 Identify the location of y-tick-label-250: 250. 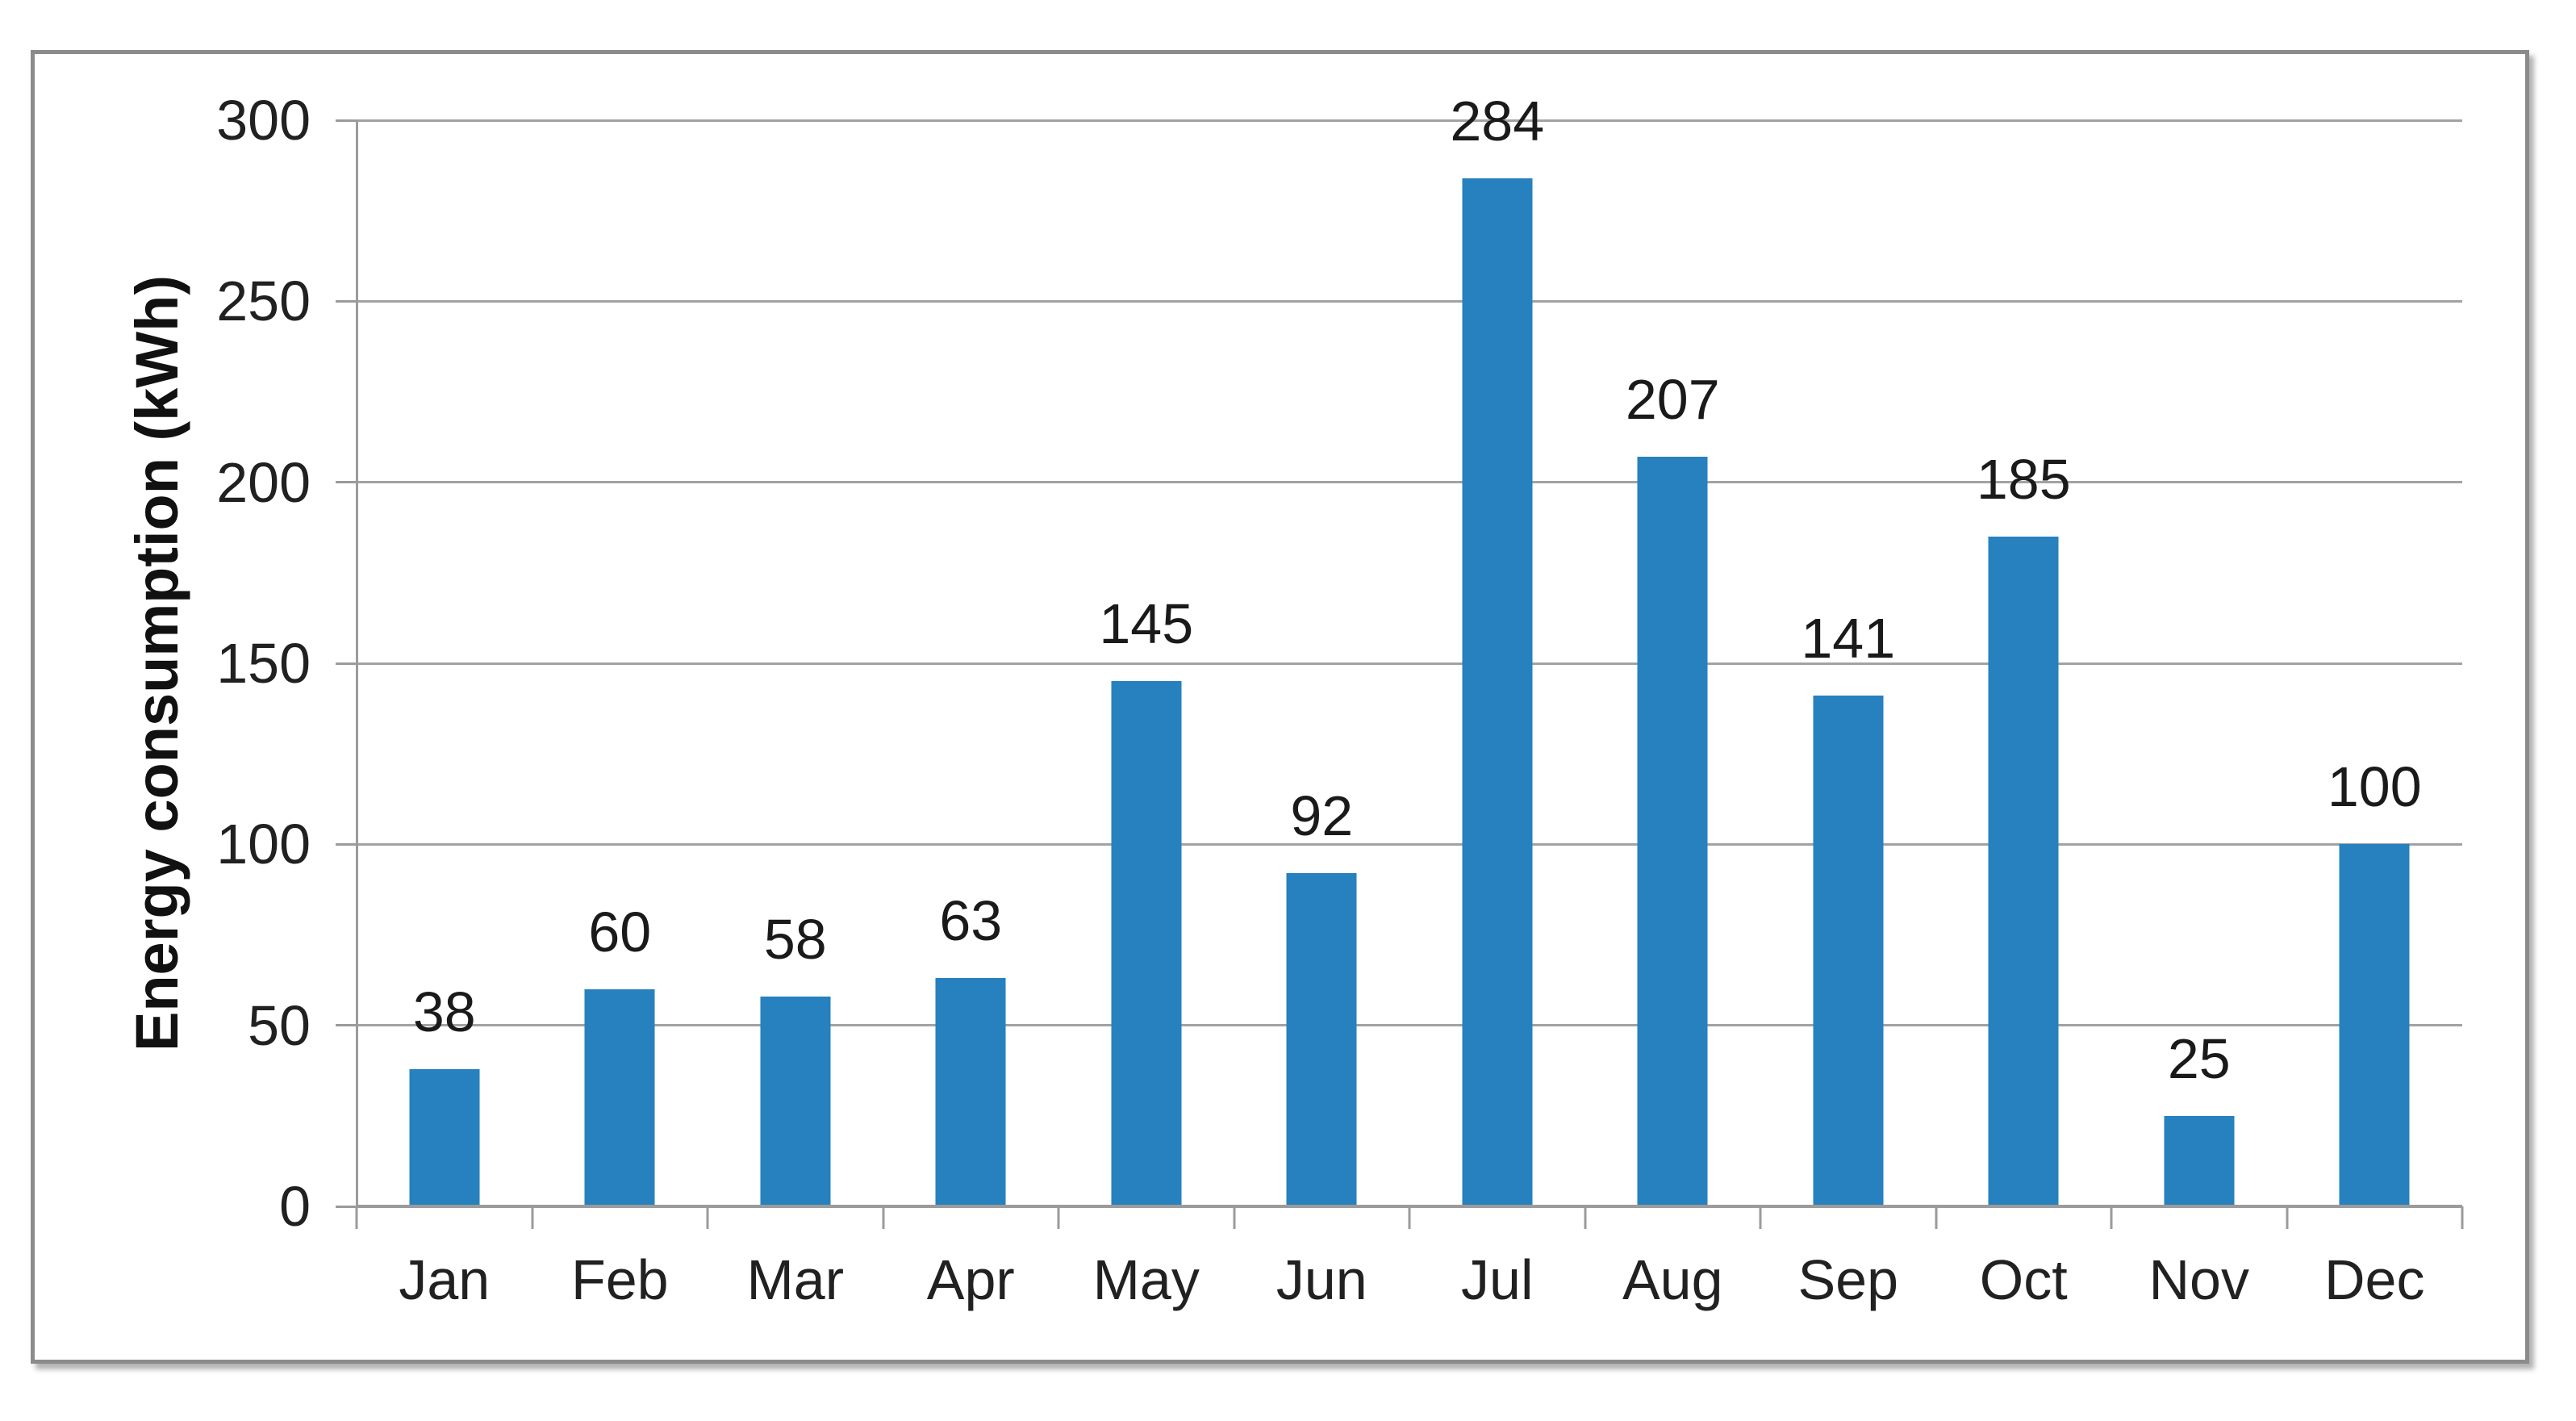
(263, 301).